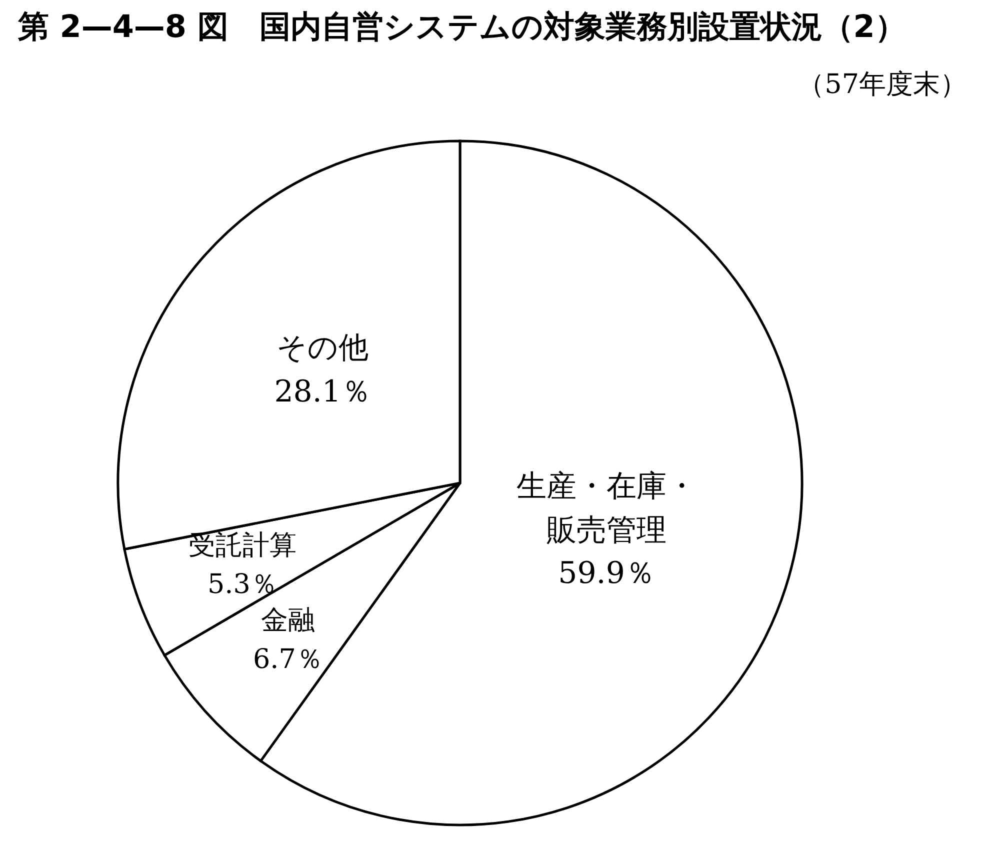 Image resolution: width=981 pixels, height=853 pixels. Describe the element at coordinates (323, 392) in the screenshot. I see `data-label: 28.1％` at that location.